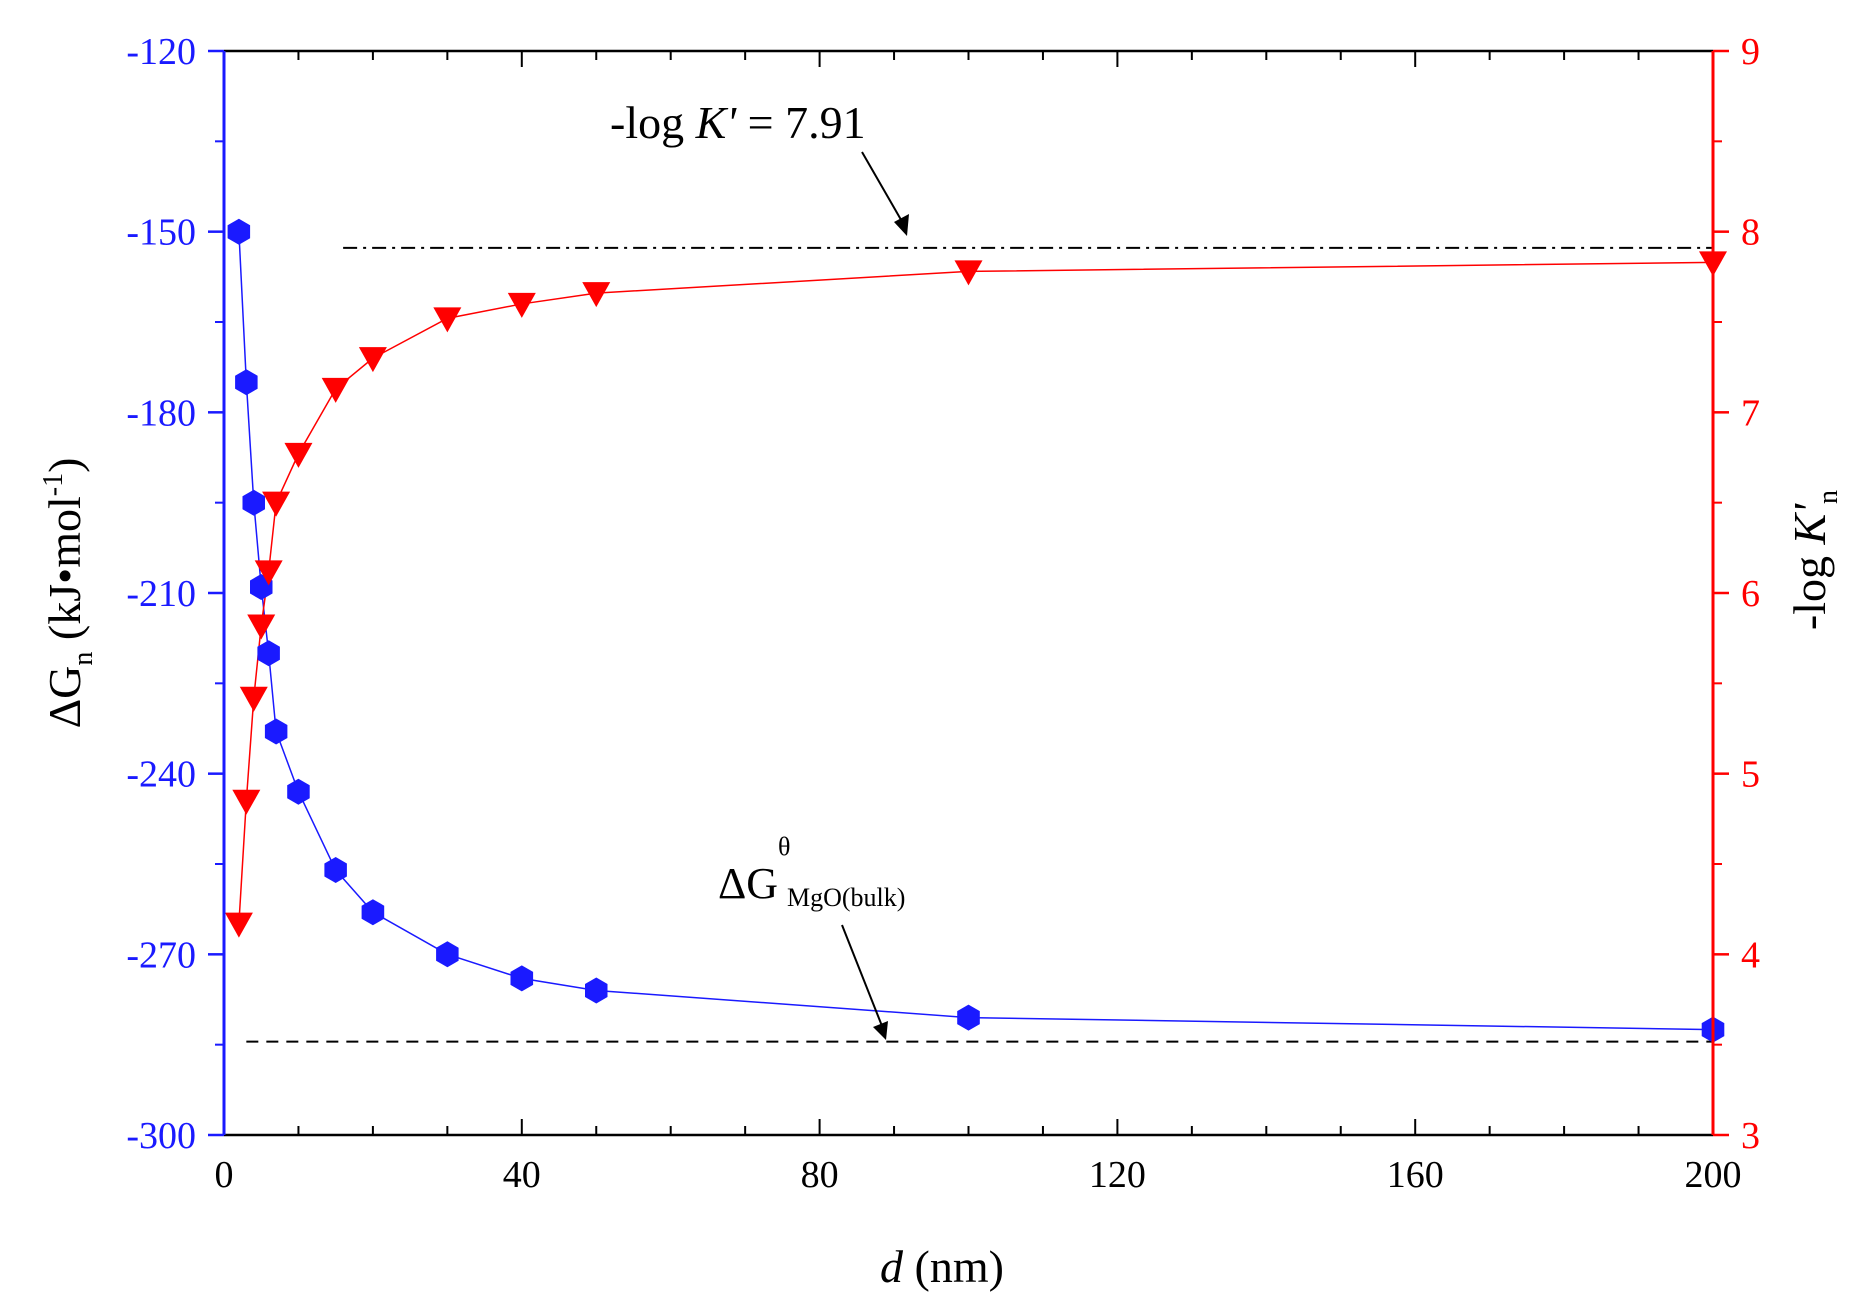 The image size is (1864, 1311). I want to click on x-tick-label: 40, so click(522, 1175).